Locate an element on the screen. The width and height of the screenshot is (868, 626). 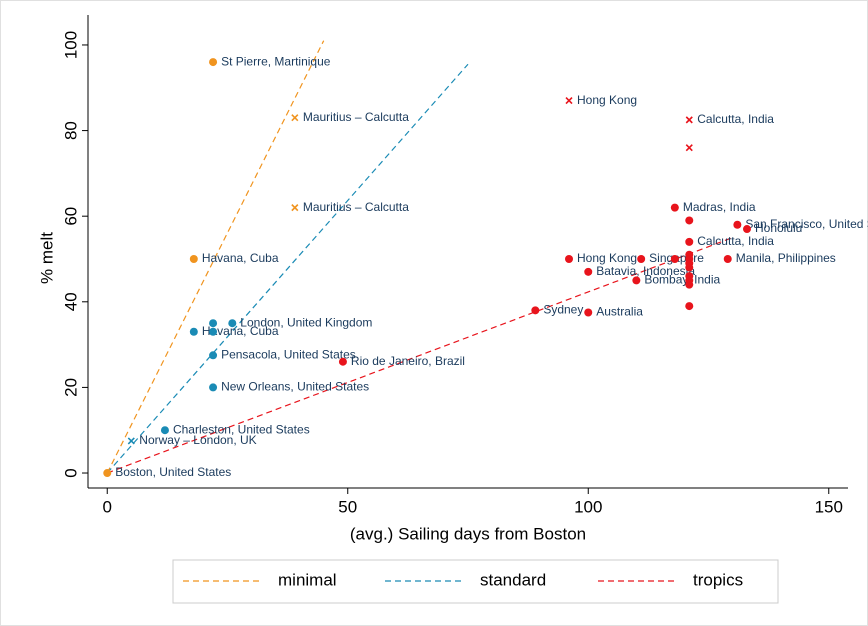
point-label: Australia is located at coordinates (619, 312).